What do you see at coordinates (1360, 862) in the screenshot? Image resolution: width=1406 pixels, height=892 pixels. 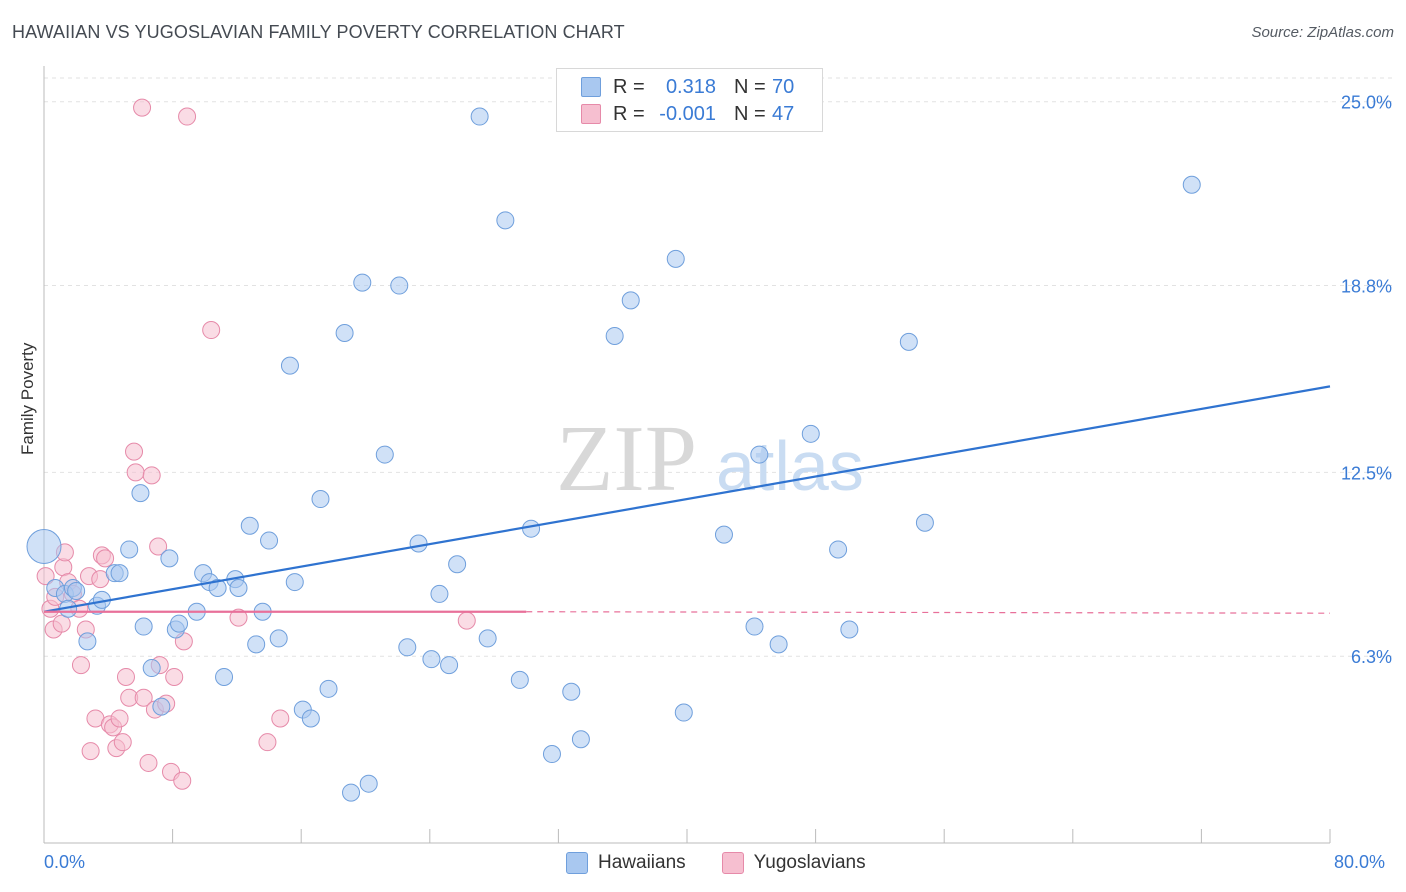 I see `x-tick-label-max: 80.0%` at bounding box center [1360, 862].